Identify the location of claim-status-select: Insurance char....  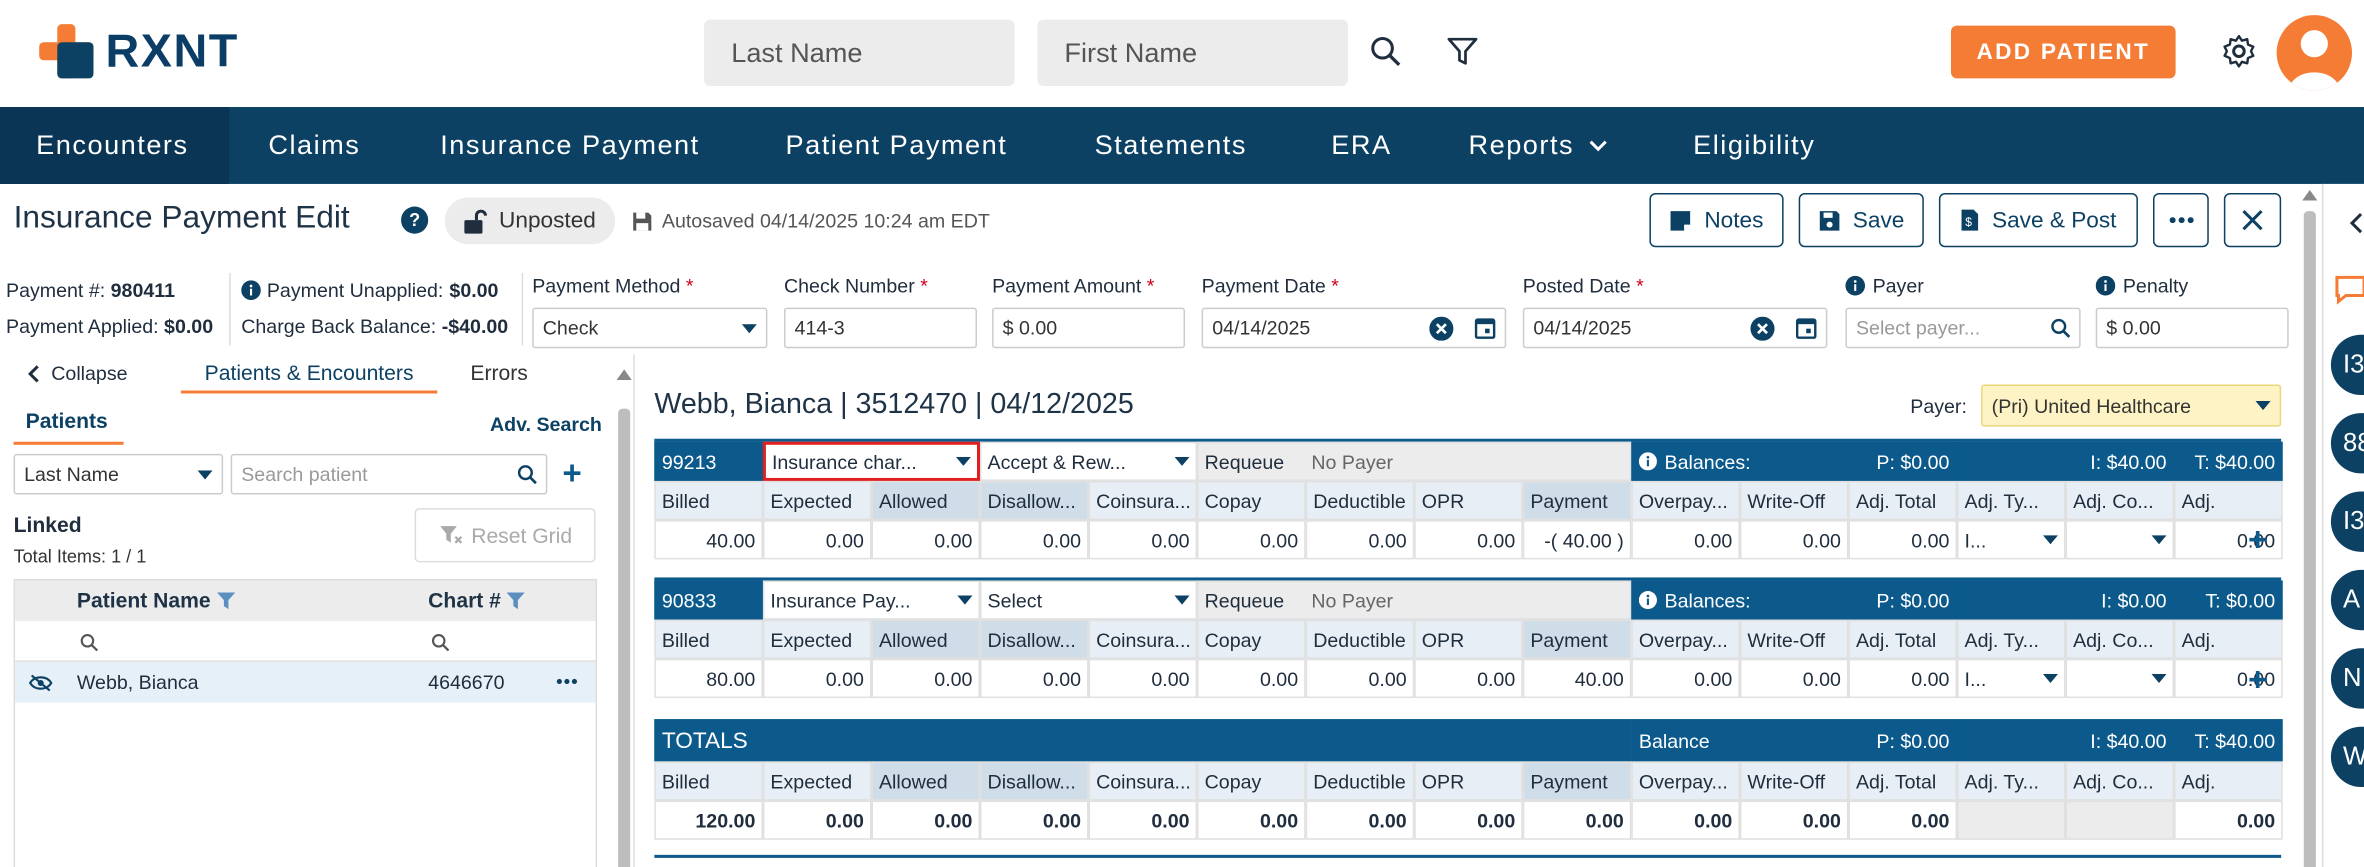
(871, 461).